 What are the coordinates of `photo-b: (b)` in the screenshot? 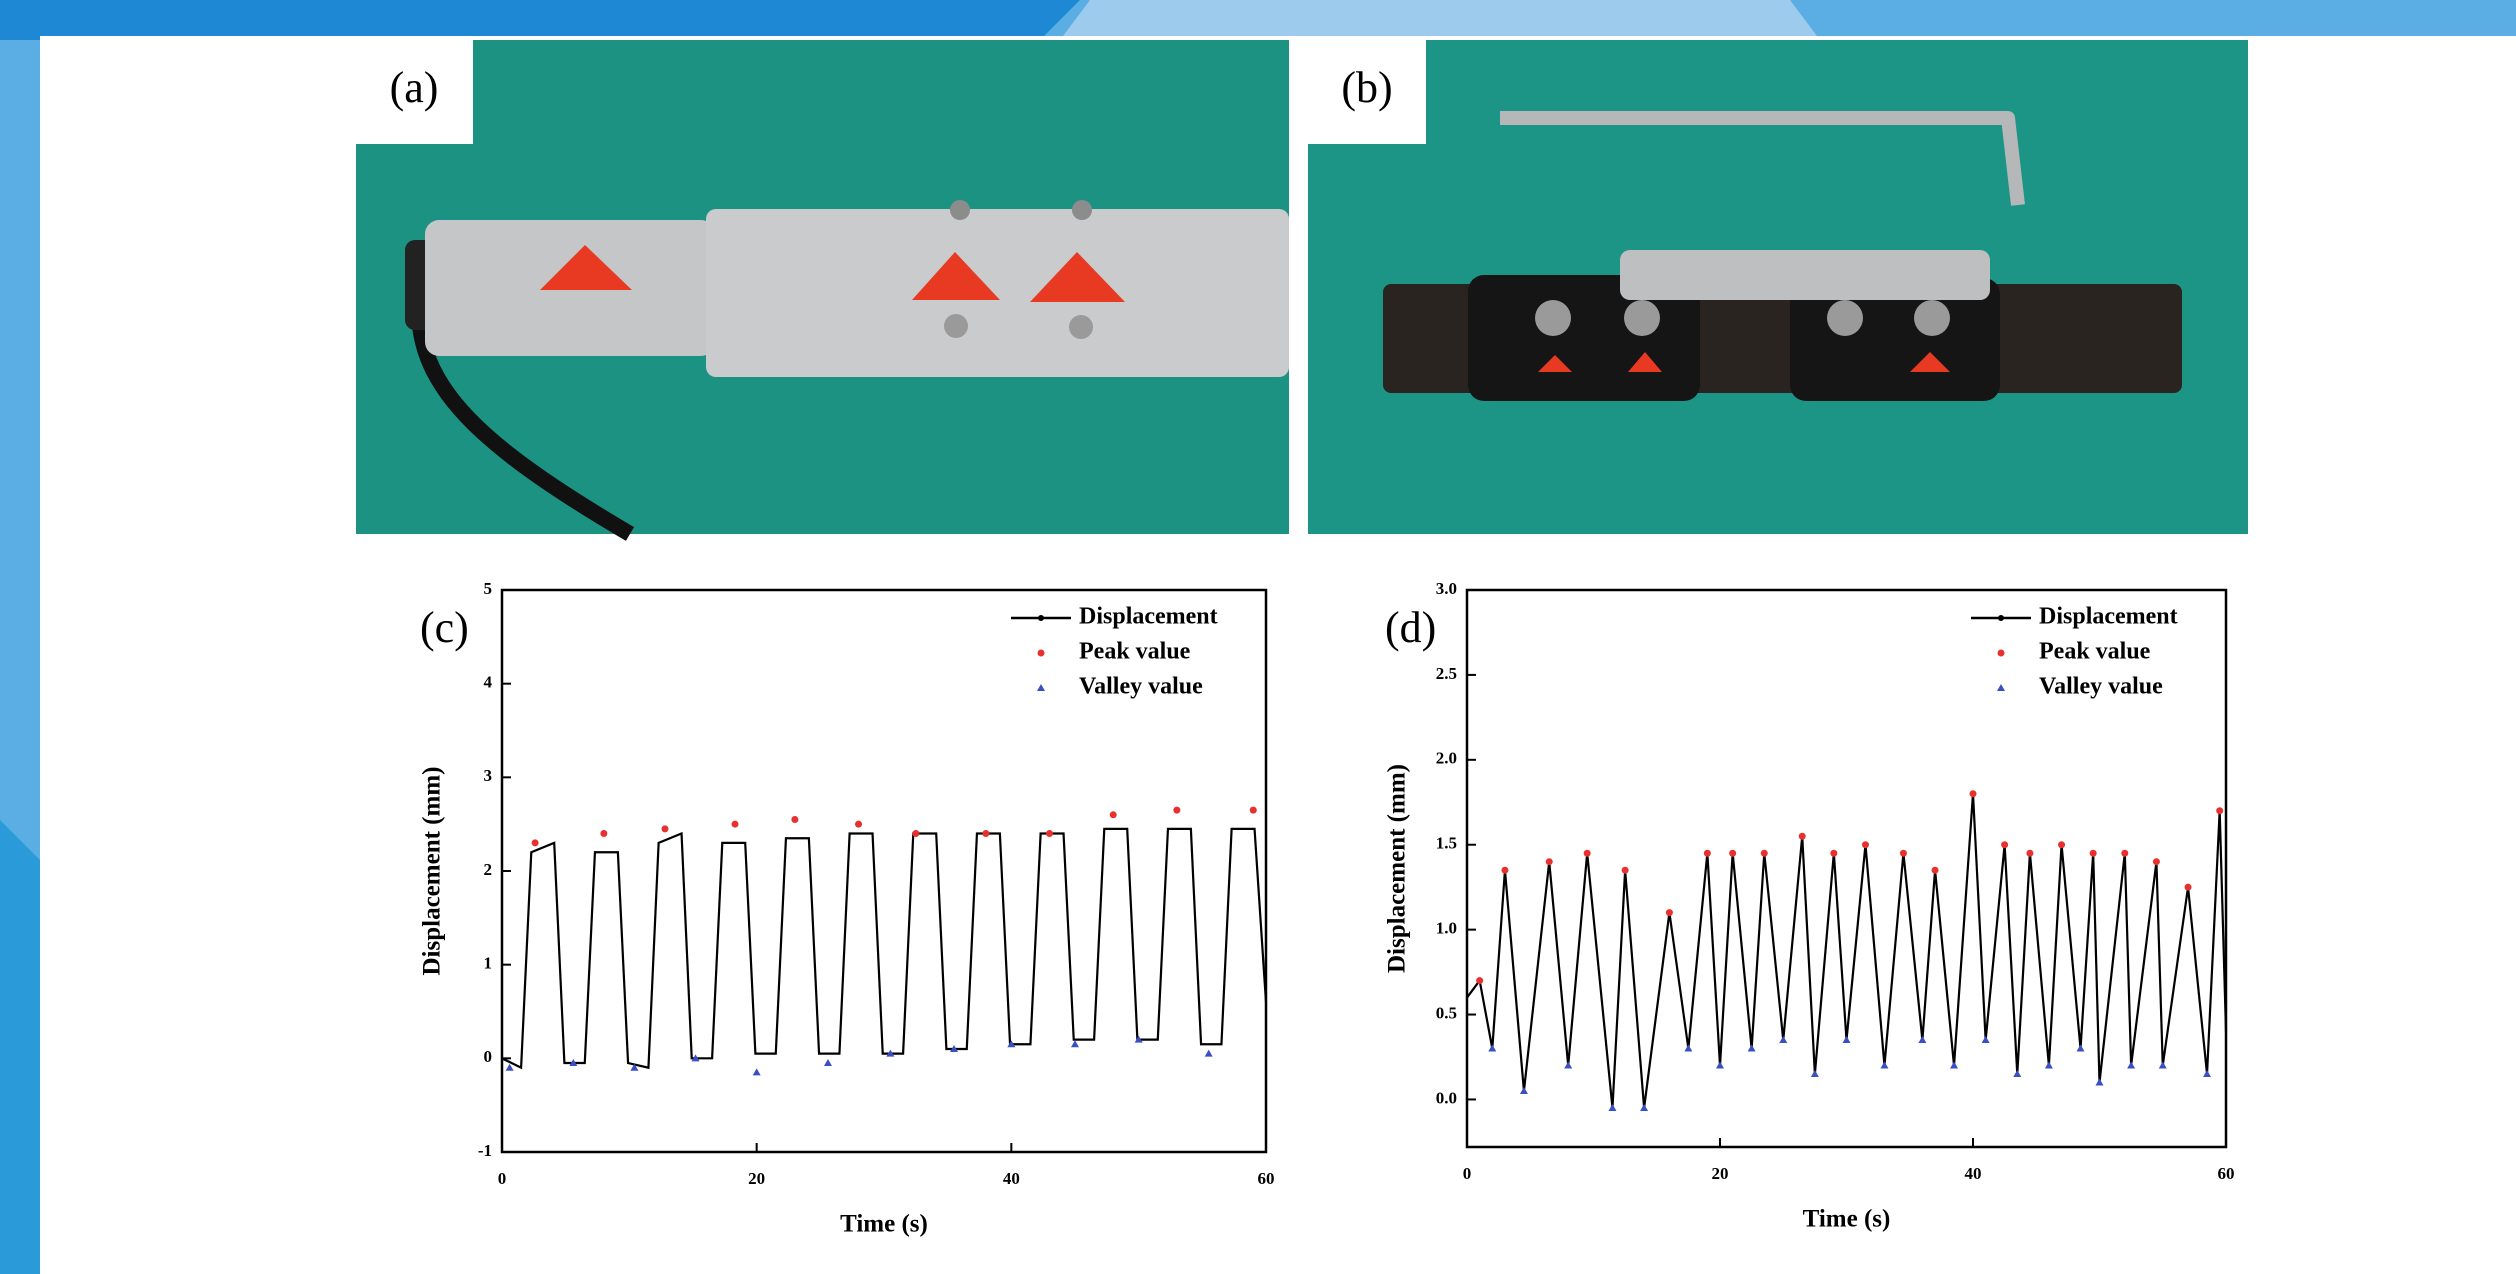 It's located at (1778, 287).